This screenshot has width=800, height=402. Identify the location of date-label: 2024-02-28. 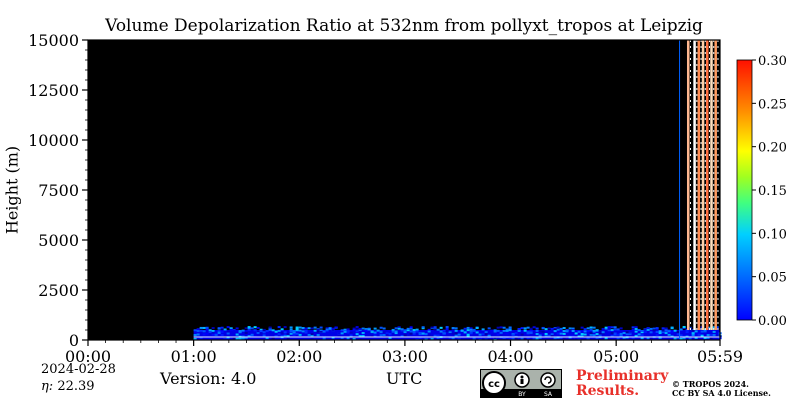
(78, 369).